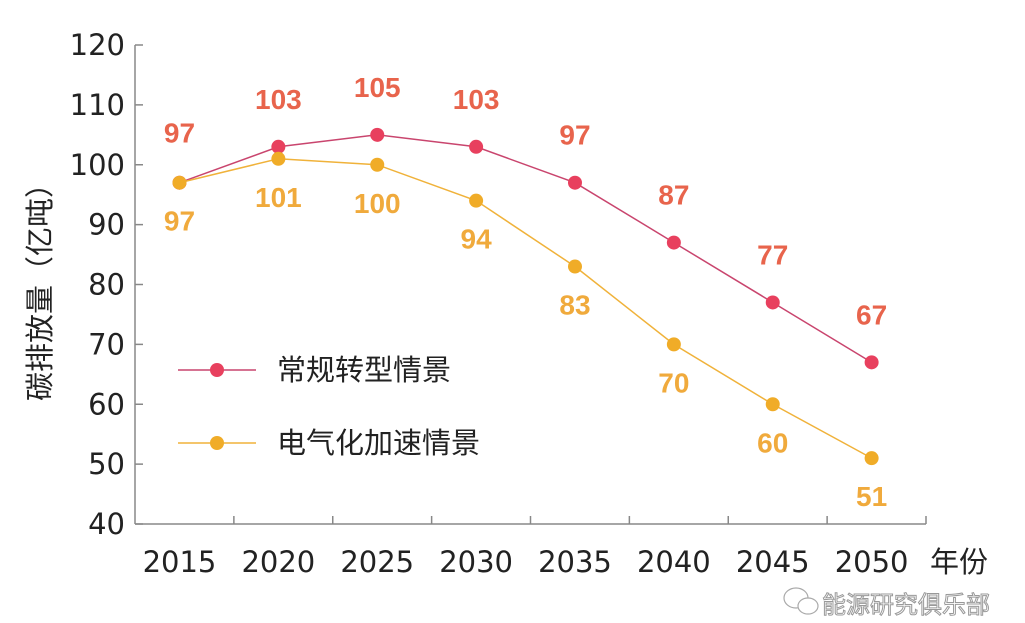  I want to click on x-tick-label: 2045, so click(773, 562).